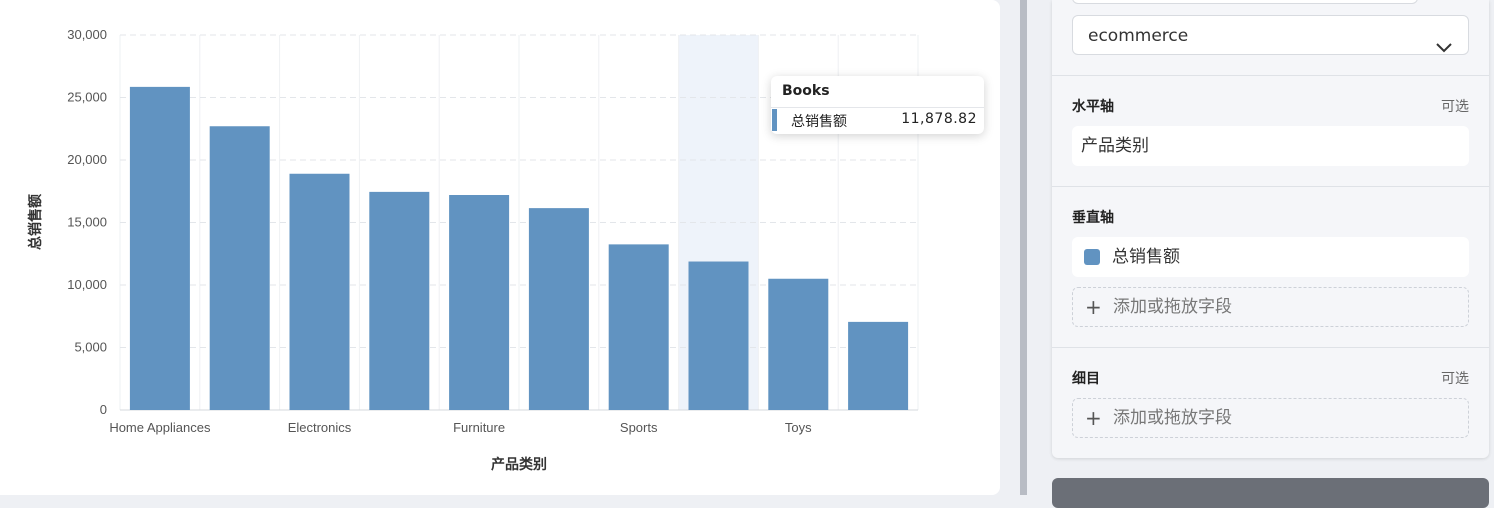  Describe the element at coordinates (87, 34) in the screenshot. I see `y-tick-label: 30,000` at that location.